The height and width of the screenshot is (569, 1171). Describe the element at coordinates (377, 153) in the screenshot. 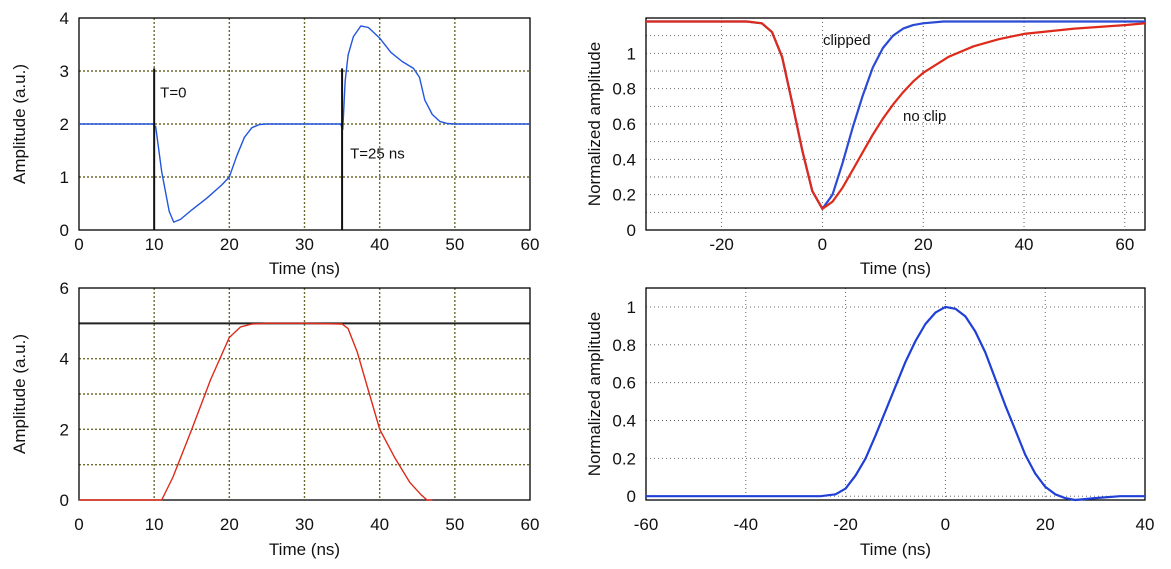

I see `trigger-marker-label: T=25 ns` at that location.